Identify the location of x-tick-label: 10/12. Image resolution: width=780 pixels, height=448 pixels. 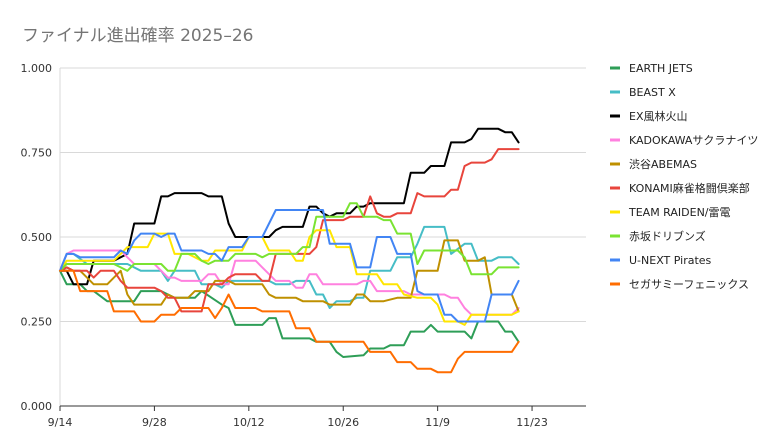
(249, 422).